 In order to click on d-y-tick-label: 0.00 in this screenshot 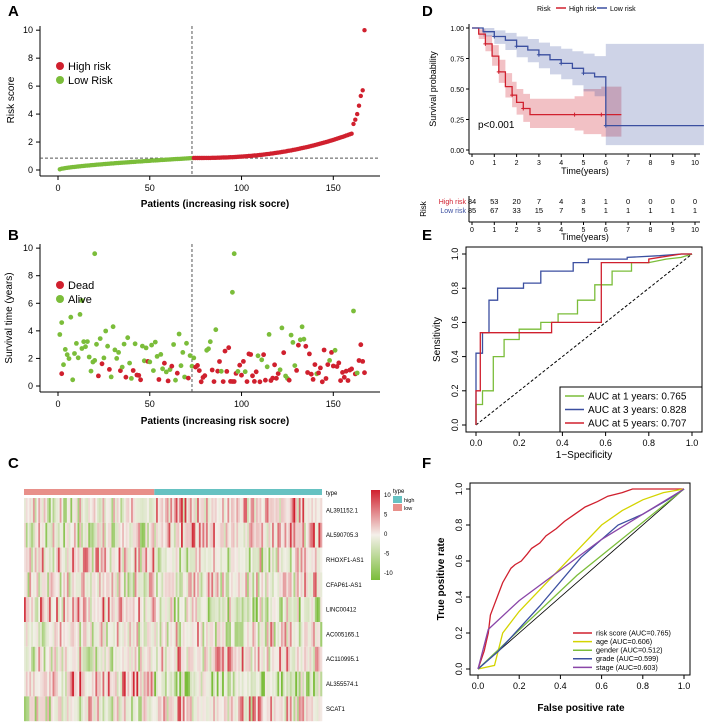, I will do `click(457, 151)`.